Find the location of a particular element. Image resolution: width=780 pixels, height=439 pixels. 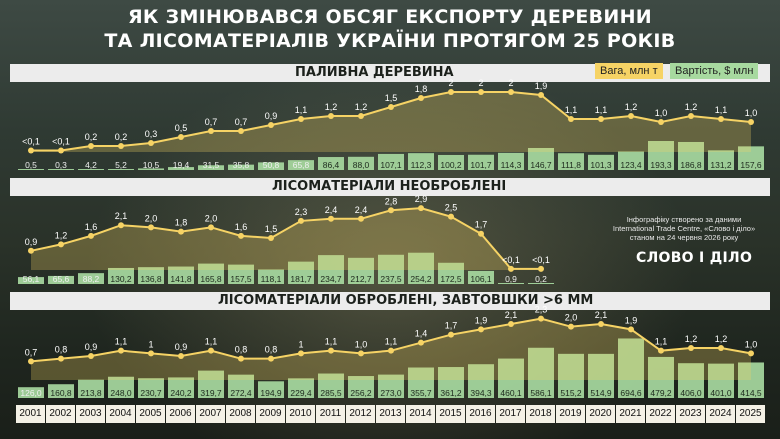

bar-0-2006 is located at coordinates (181, 168).